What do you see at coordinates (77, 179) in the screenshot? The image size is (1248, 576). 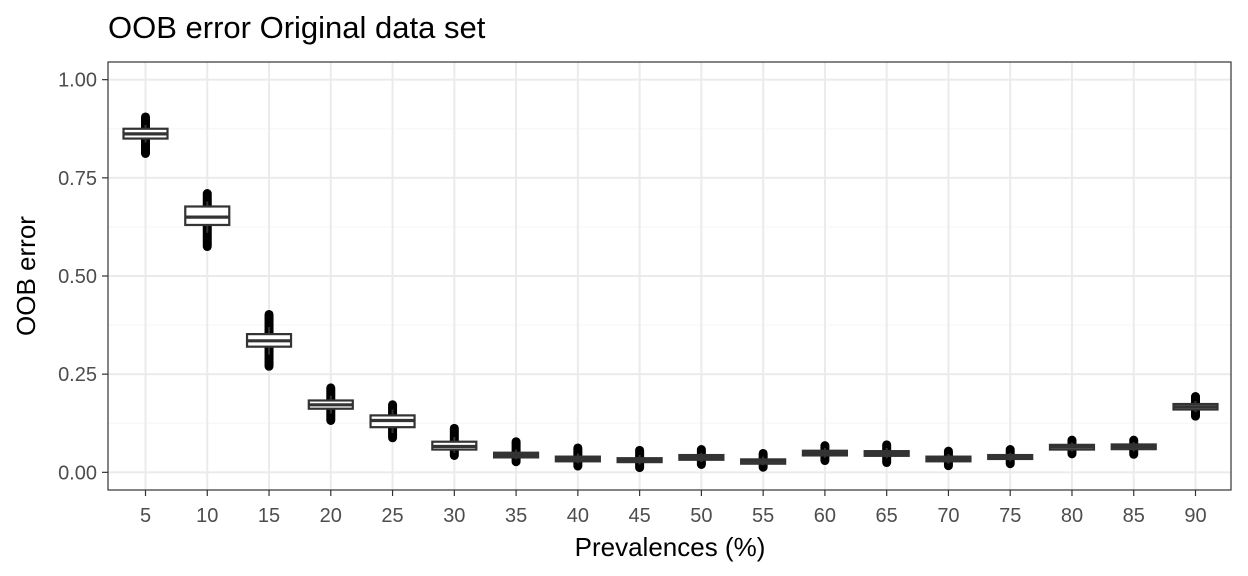 I see `y-tick-label: 0.75` at bounding box center [77, 179].